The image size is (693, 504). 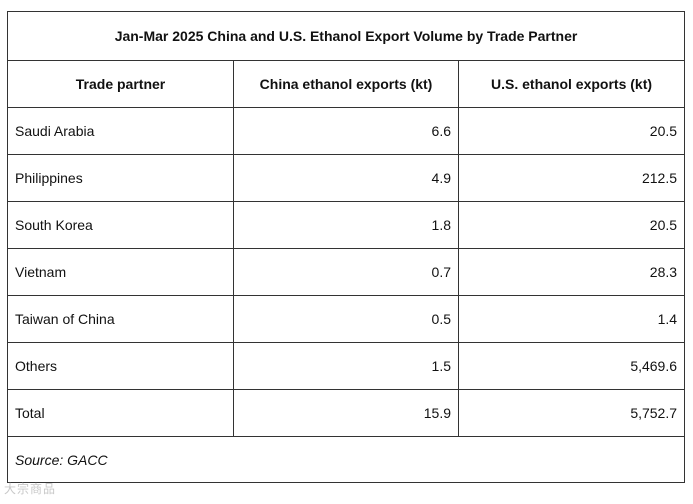 What do you see at coordinates (571, 272) in the screenshot?
I see `us-value-cell: 28.3` at bounding box center [571, 272].